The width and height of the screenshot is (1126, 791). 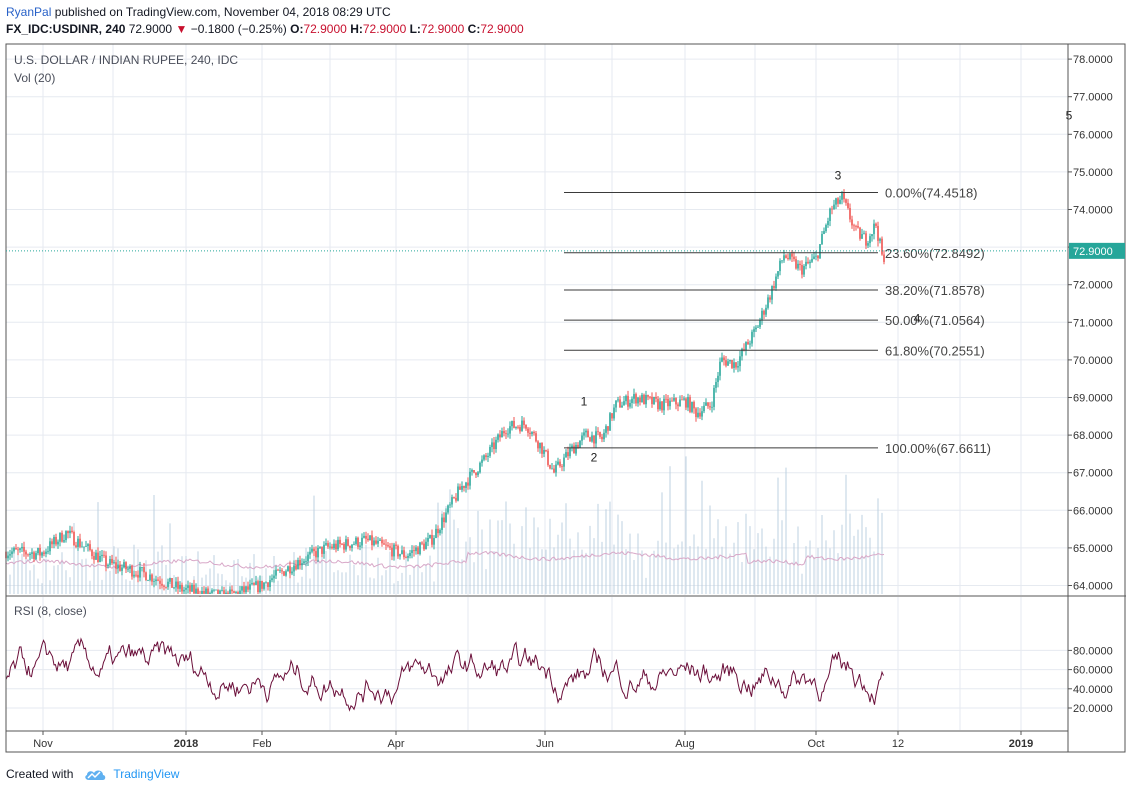 I want to click on main-pane-title: U.S. DOLLAR / INDIAN RUPEE, 240, IDC, so click(x=126, y=60).